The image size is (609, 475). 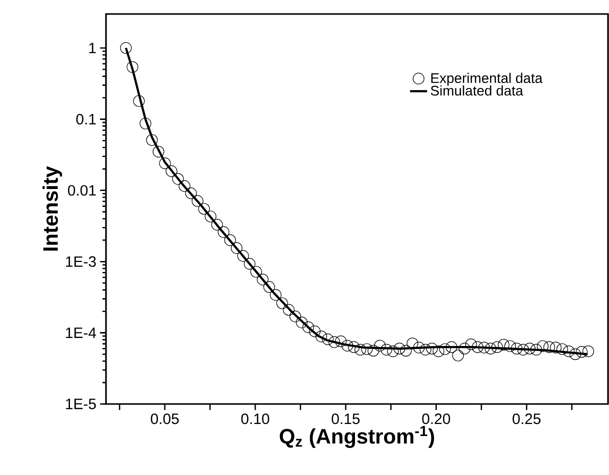 I want to click on x-tick-label: 0.20, so click(x=436, y=419).